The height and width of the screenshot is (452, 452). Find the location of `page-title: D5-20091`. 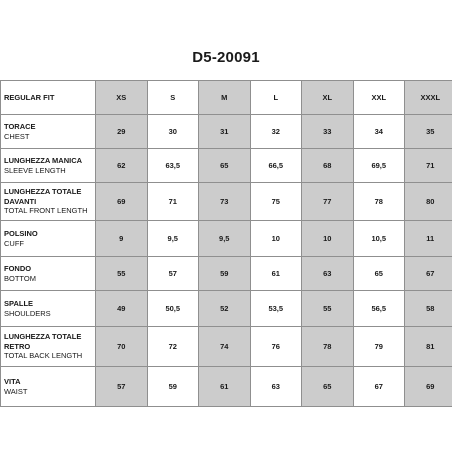

page-title: D5-20091 is located at coordinates (226, 57).